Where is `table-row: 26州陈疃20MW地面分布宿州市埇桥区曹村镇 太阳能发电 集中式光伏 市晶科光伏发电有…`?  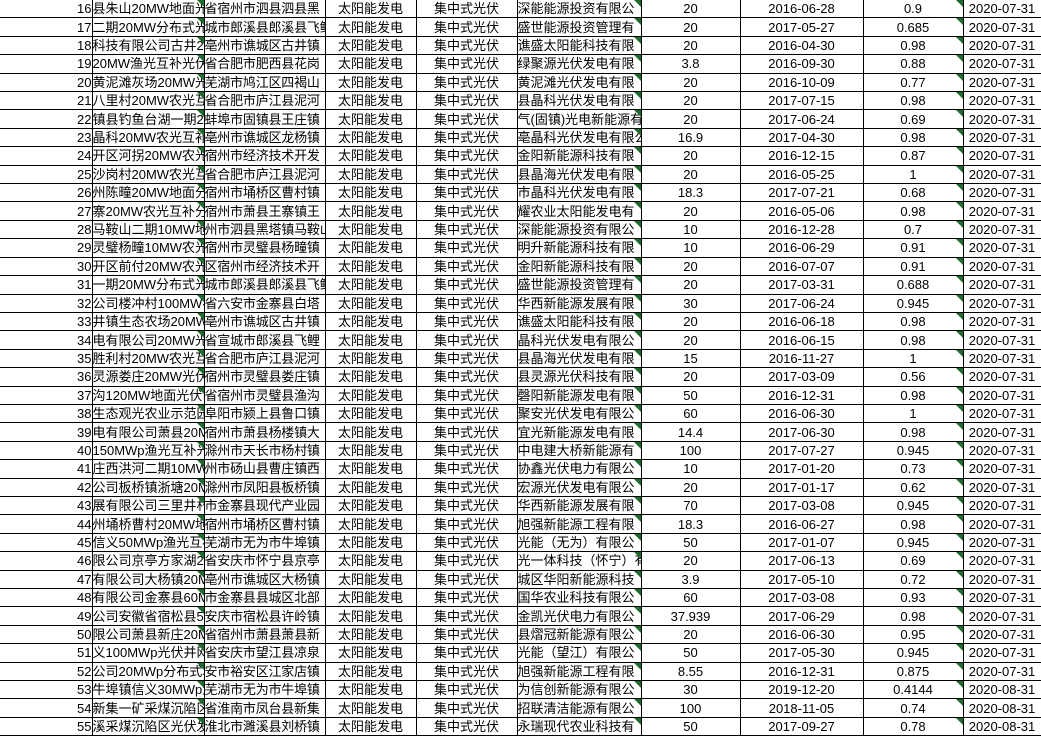
table-row: 26州陈疃20MW地面分布宿州市埇桥区曹村镇 太阳能发电 集中式光伏 市晶科光伏发电有… is located at coordinates (520, 193).